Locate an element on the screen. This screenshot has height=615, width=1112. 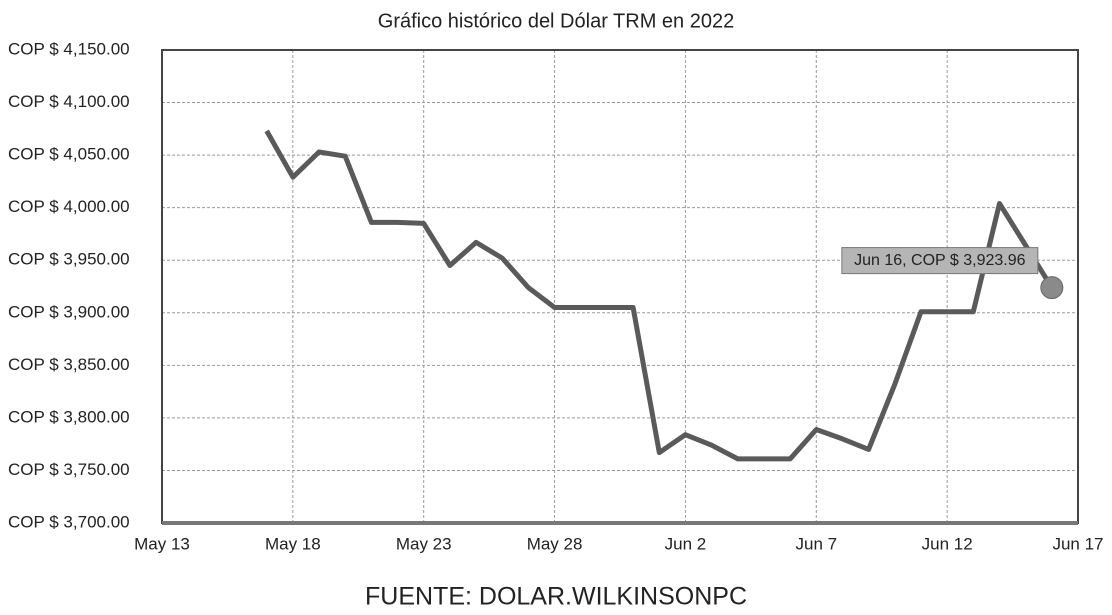
y-tick-label: COP $ 3,900.00 is located at coordinates (69, 311).